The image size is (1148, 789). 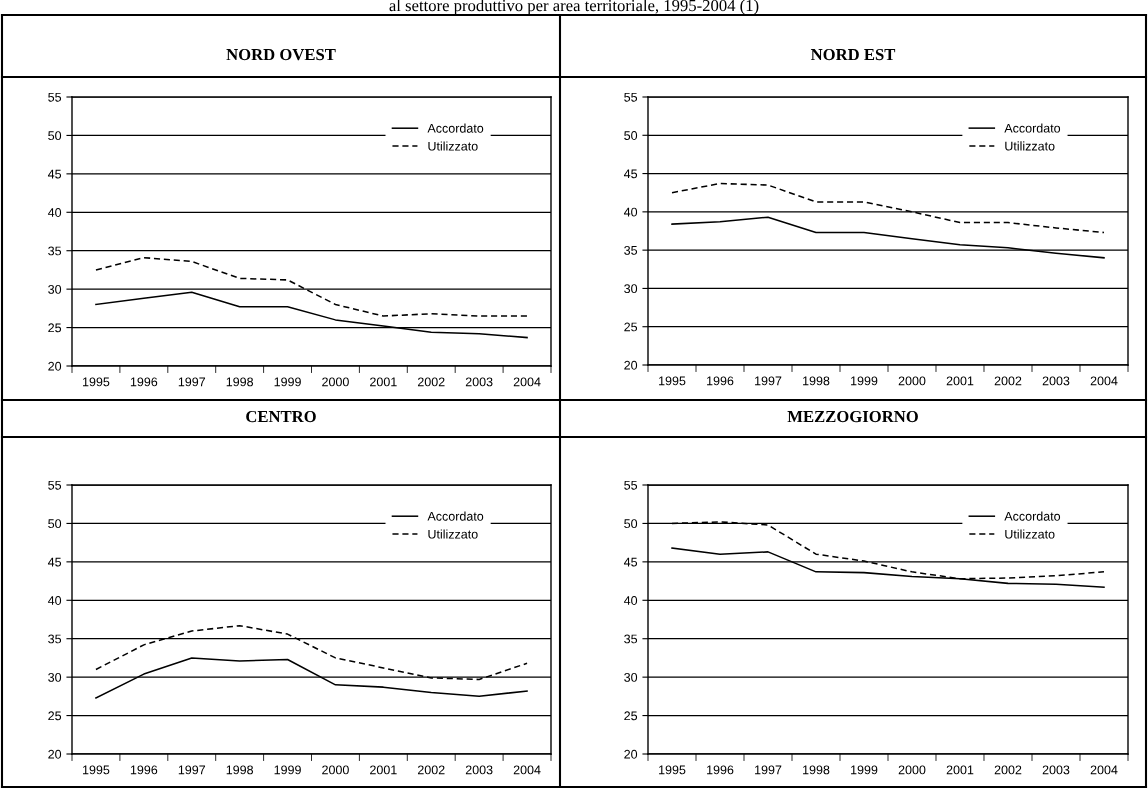 I want to click on chart-title: NORD OVEST, so click(x=281, y=54).